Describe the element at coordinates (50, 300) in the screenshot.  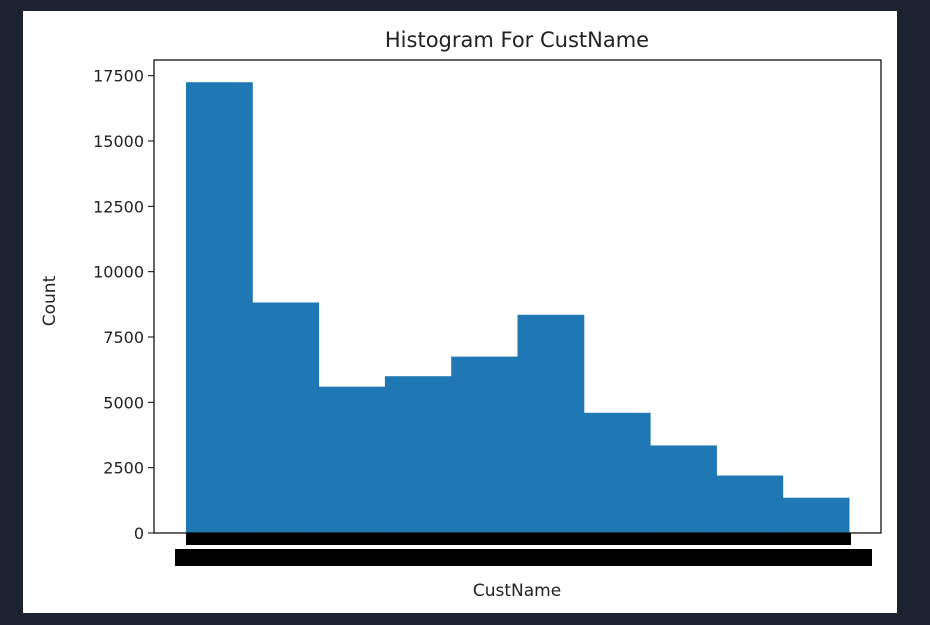
I see `y-axis-label: Count` at that location.